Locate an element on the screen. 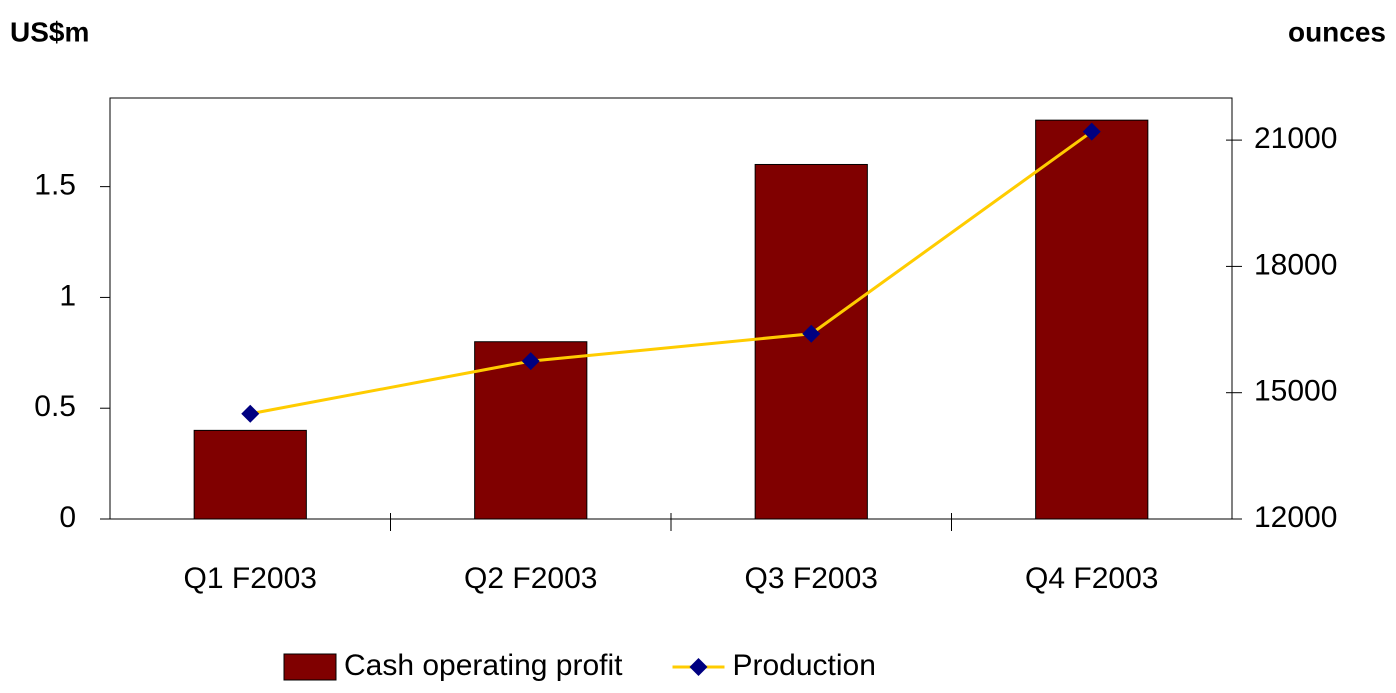  y2-tick-label: 12000 is located at coordinates (1295, 517).